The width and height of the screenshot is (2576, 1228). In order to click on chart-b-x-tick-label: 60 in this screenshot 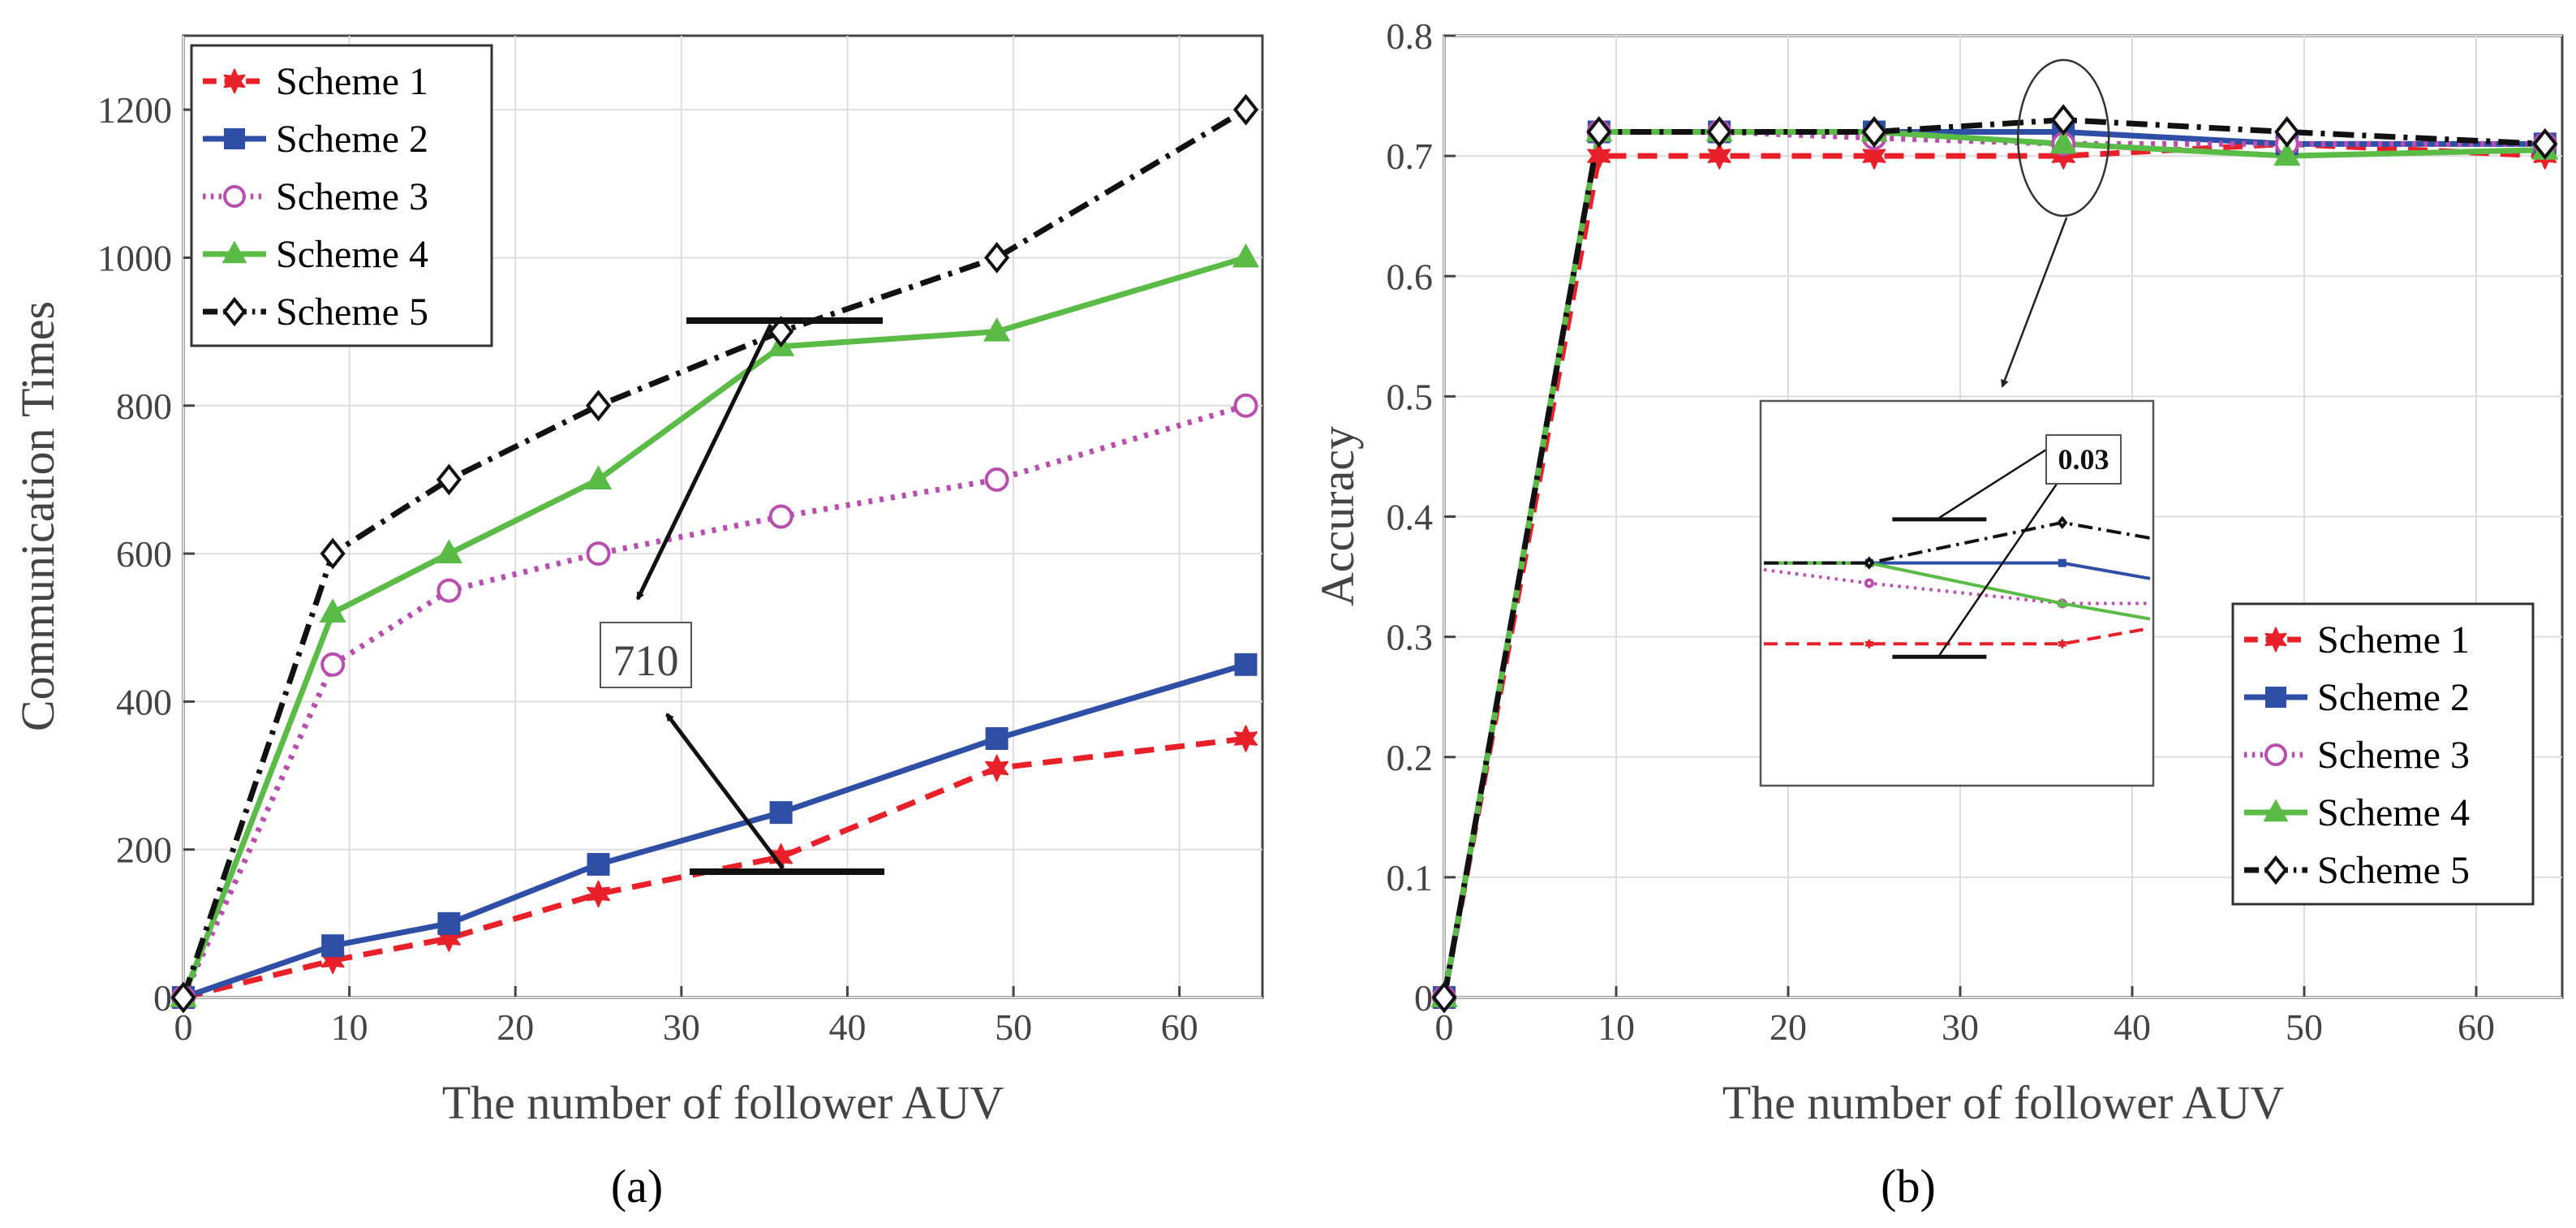, I will do `click(2476, 1027)`.